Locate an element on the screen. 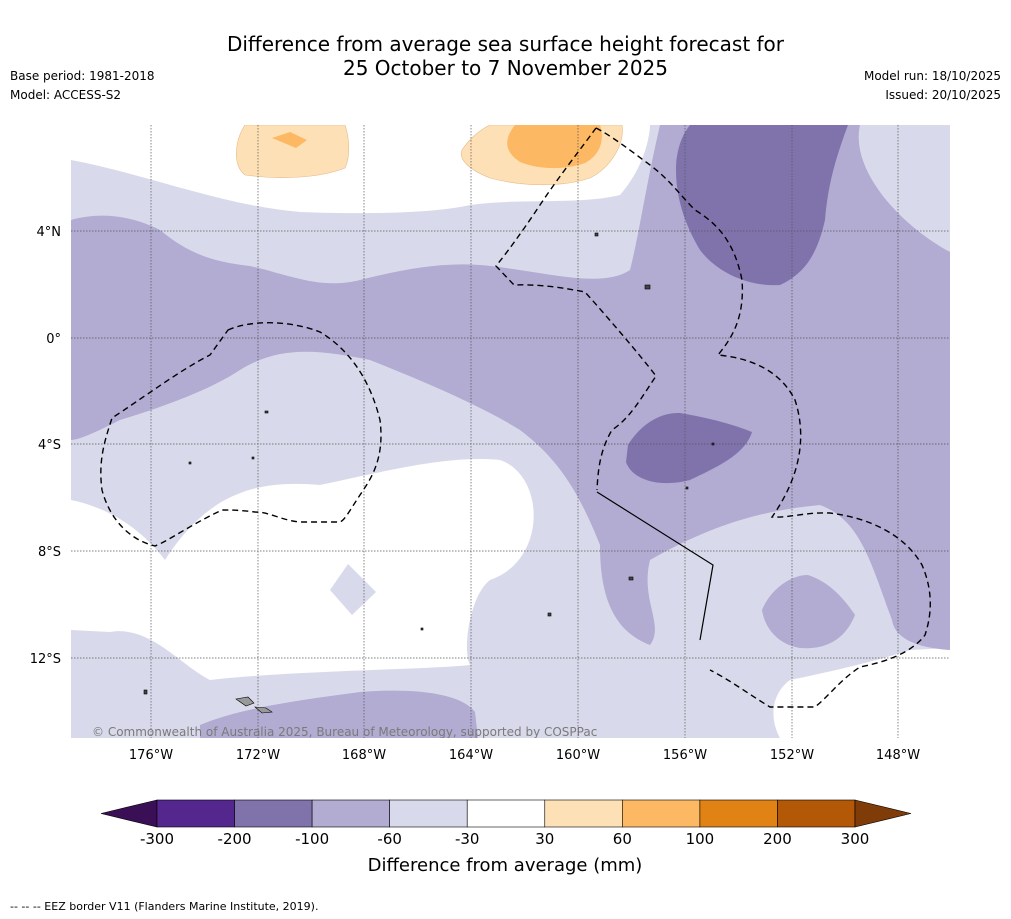 The image size is (1011, 919). title-line-2: 25 October to 7 November 2025 is located at coordinates (505, 68).